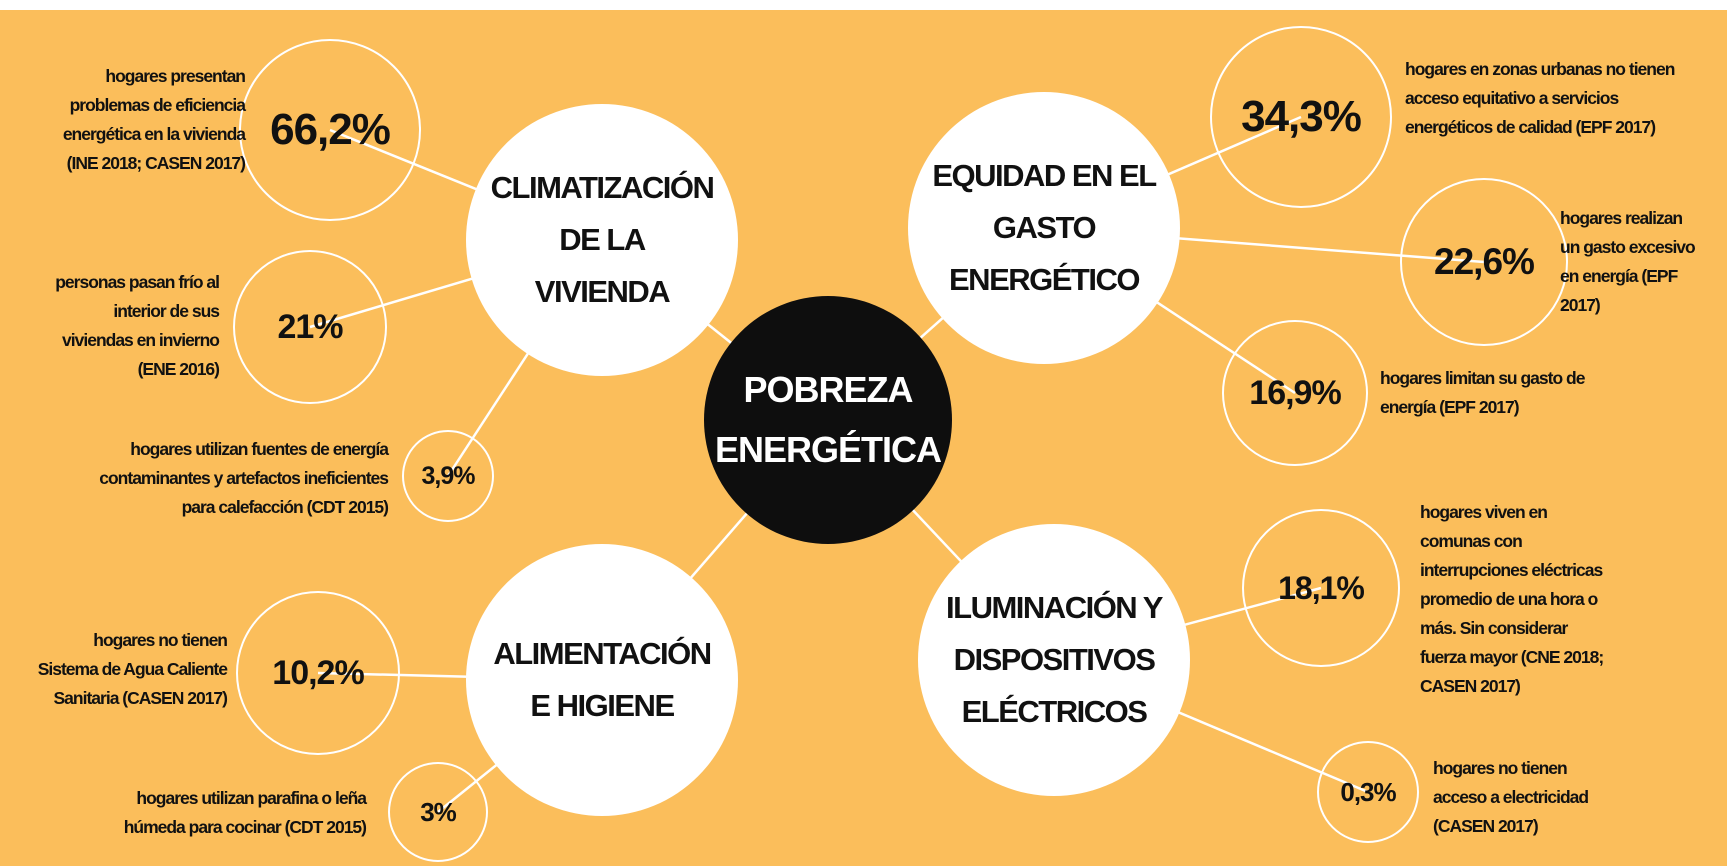  I want to click on stat-circle-s5: 22,6%, so click(1484, 262).